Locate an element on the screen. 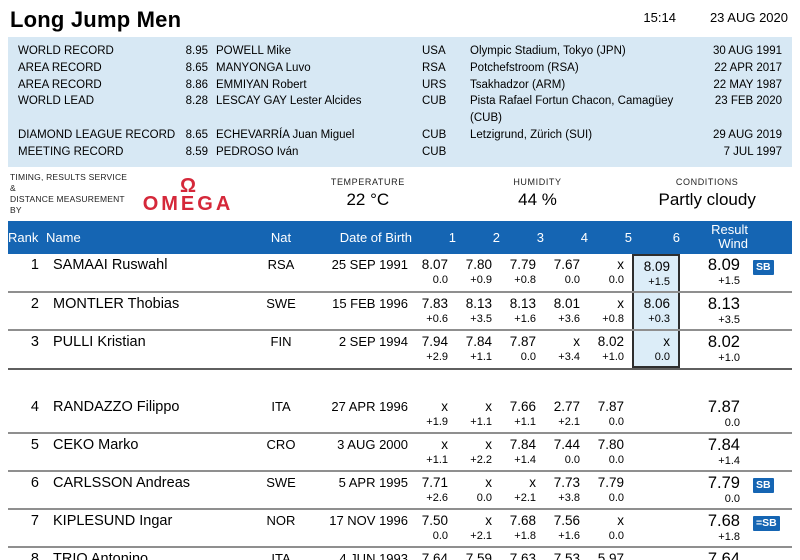 The height and width of the screenshot is (560, 800). athlete-name: MONTLER Thobias is located at coordinates (116, 303).